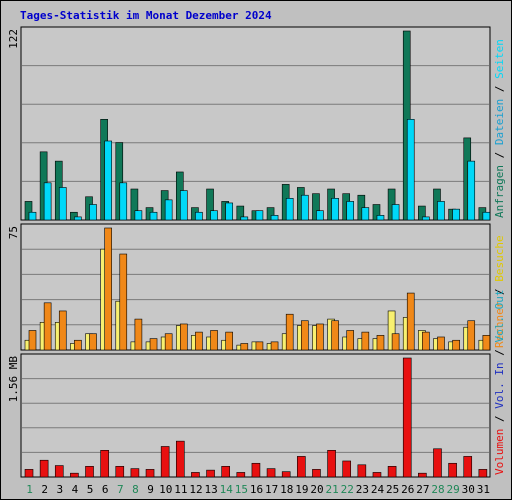 The width and height of the screenshot is (512, 500). I want to click on y-max-label: 75, so click(13, 232).